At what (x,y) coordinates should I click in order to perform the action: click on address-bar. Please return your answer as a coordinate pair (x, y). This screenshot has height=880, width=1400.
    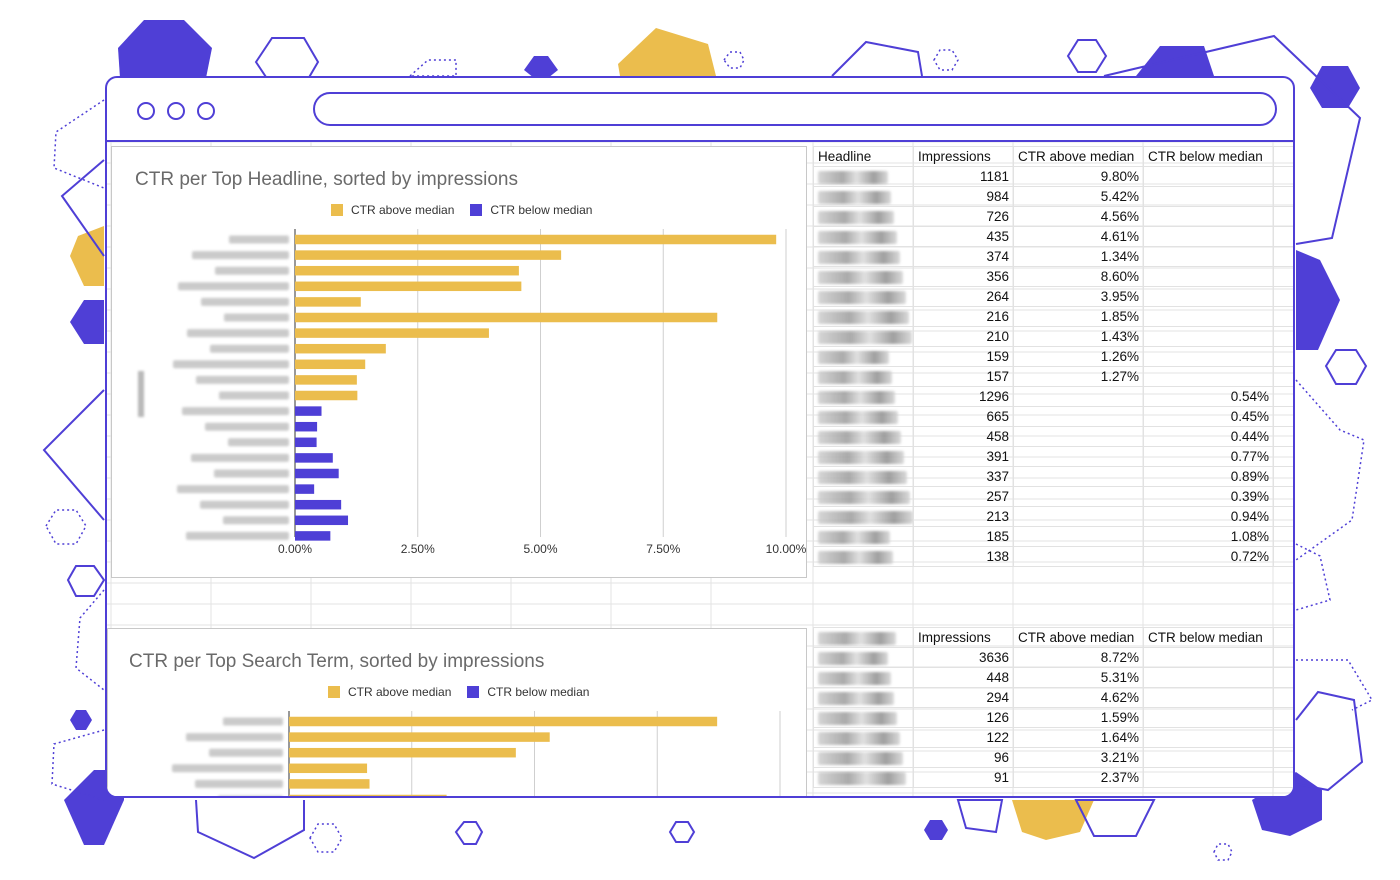
    Looking at the image, I should click on (795, 109).